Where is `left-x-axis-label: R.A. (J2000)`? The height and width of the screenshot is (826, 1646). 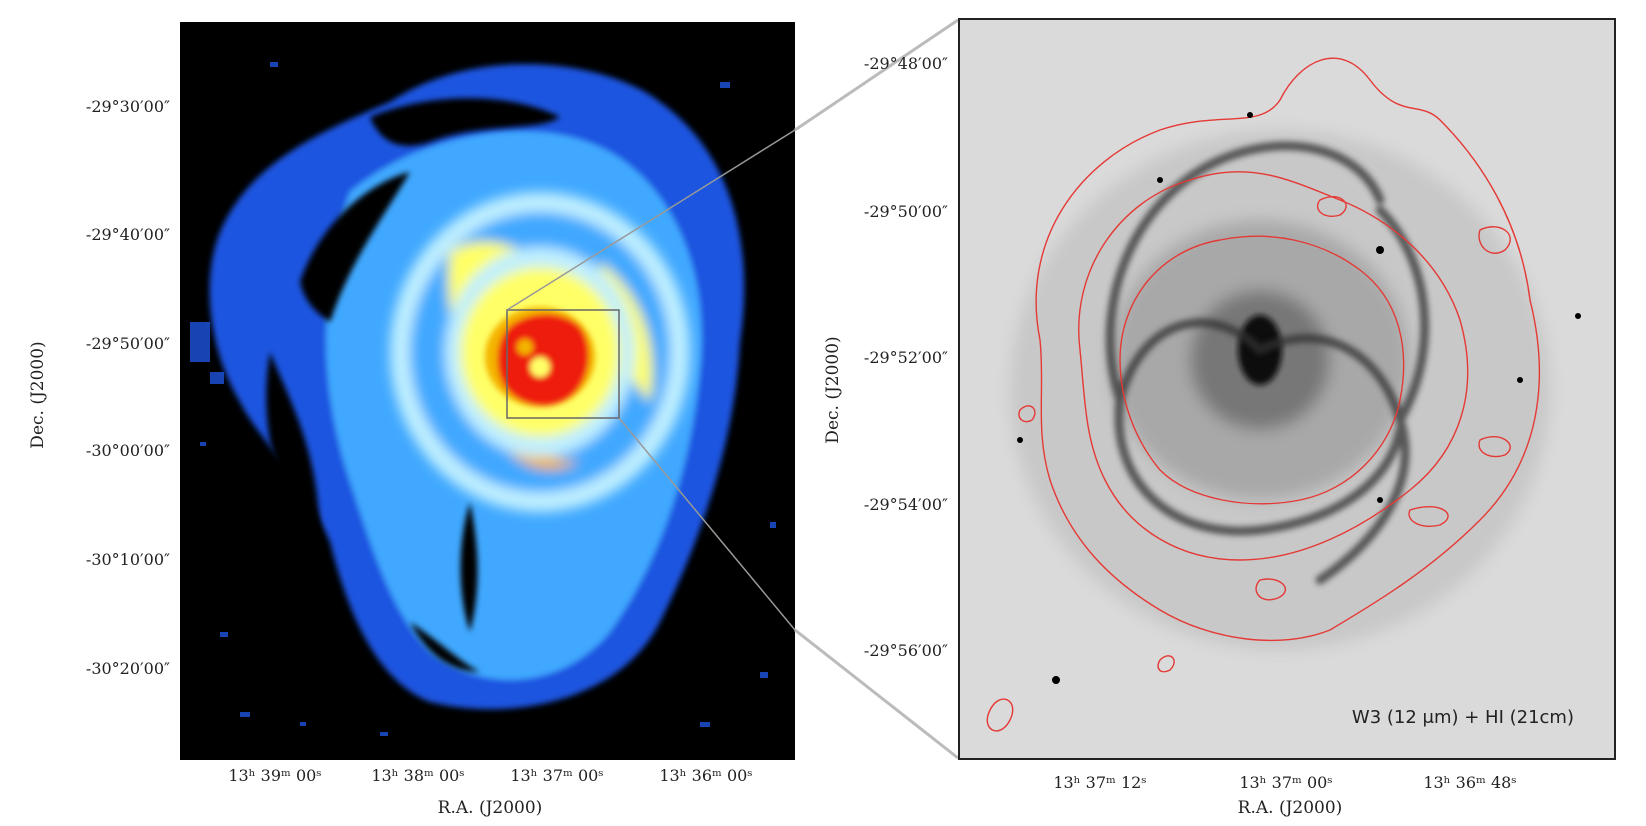 left-x-axis-label: R.A. (J2000) is located at coordinates (490, 808).